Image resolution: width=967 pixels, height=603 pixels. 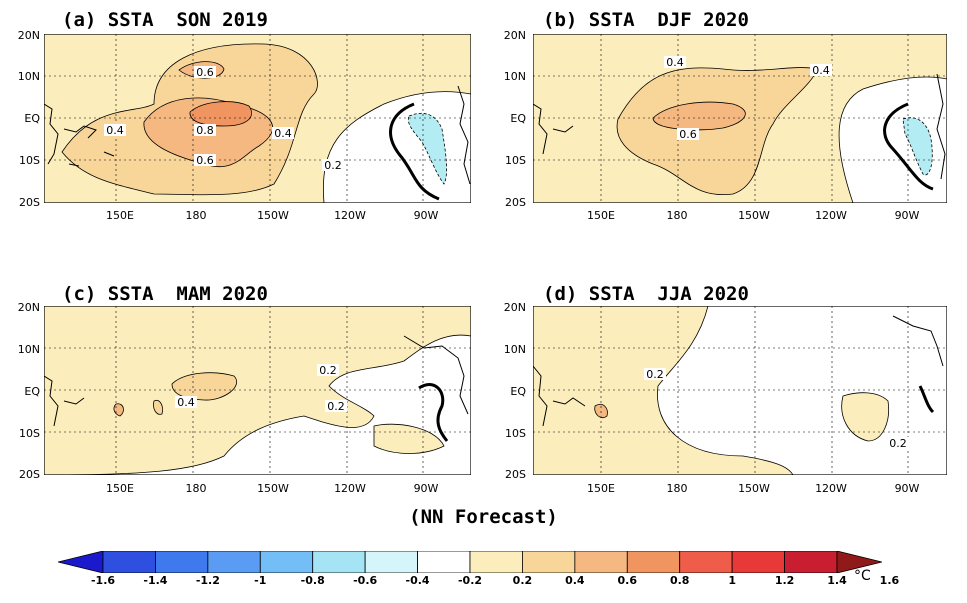 What do you see at coordinates (837, 580) in the screenshot?
I see `colorbar-tick-label: 1.4` at bounding box center [837, 580].